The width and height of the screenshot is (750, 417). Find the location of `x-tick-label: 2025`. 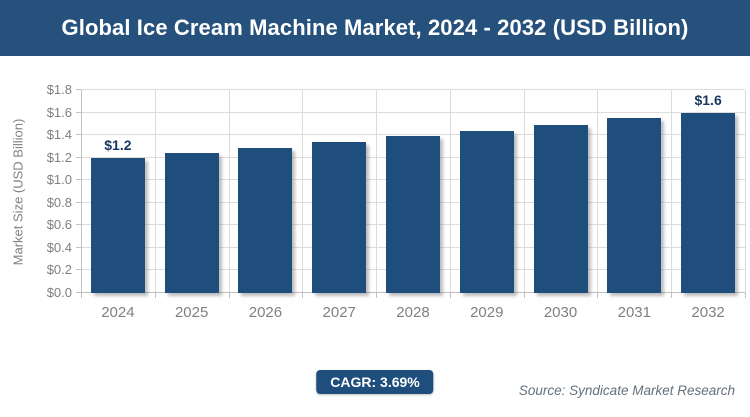

x-tick-label: 2025 is located at coordinates (191, 312).